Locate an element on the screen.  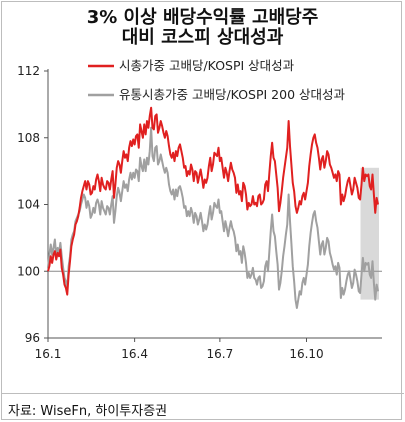
source-note: 자료: WiseFn, 하이투자증권 is located at coordinates (88, 411).